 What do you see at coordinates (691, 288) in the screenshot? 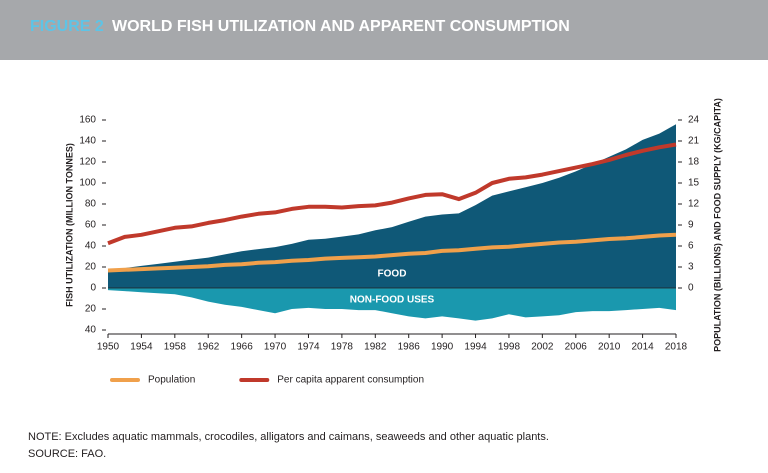
I see `y2-tick-label: 0` at bounding box center [691, 288].